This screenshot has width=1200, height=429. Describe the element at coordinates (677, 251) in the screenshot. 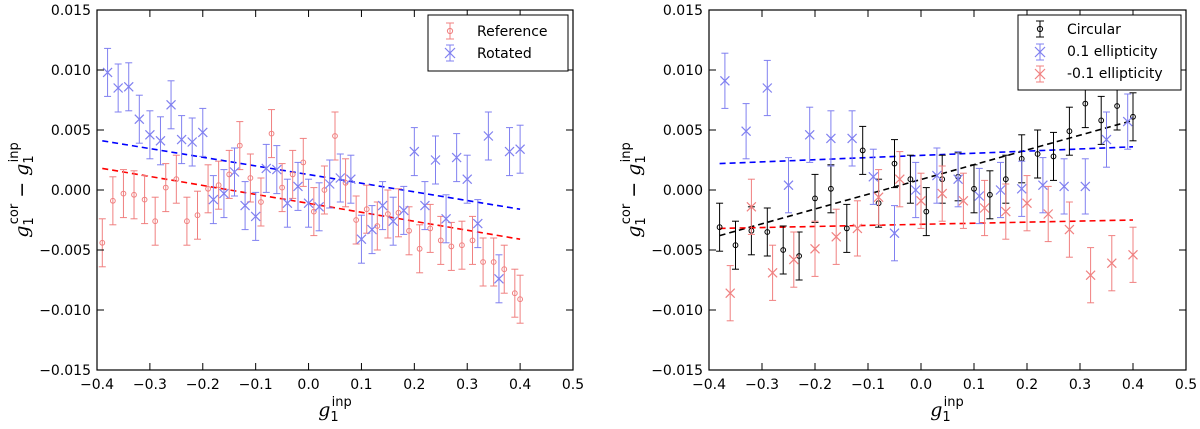

I see `right-ytick-label: −0.005` at that location.